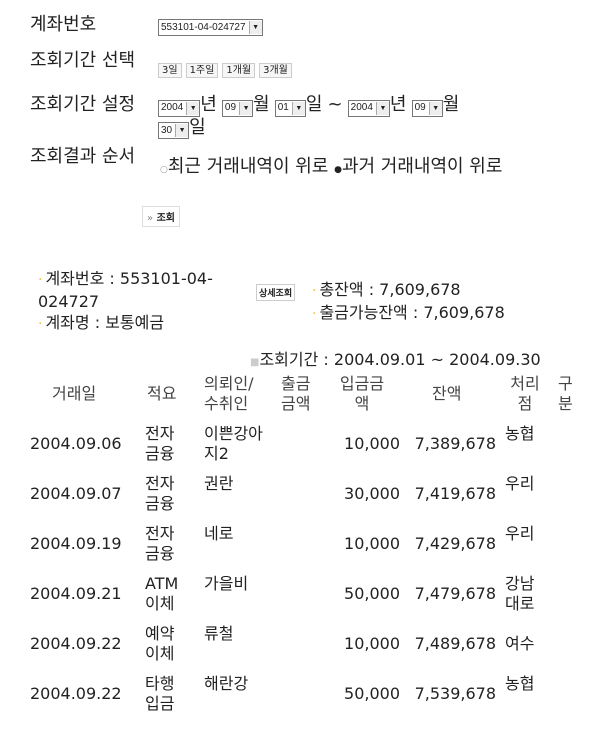  I want to click on table-header: 거래일 적요 의뢰인/수취인 출금금액 입금금액 잔액 처리점 구분, so click(312, 393).